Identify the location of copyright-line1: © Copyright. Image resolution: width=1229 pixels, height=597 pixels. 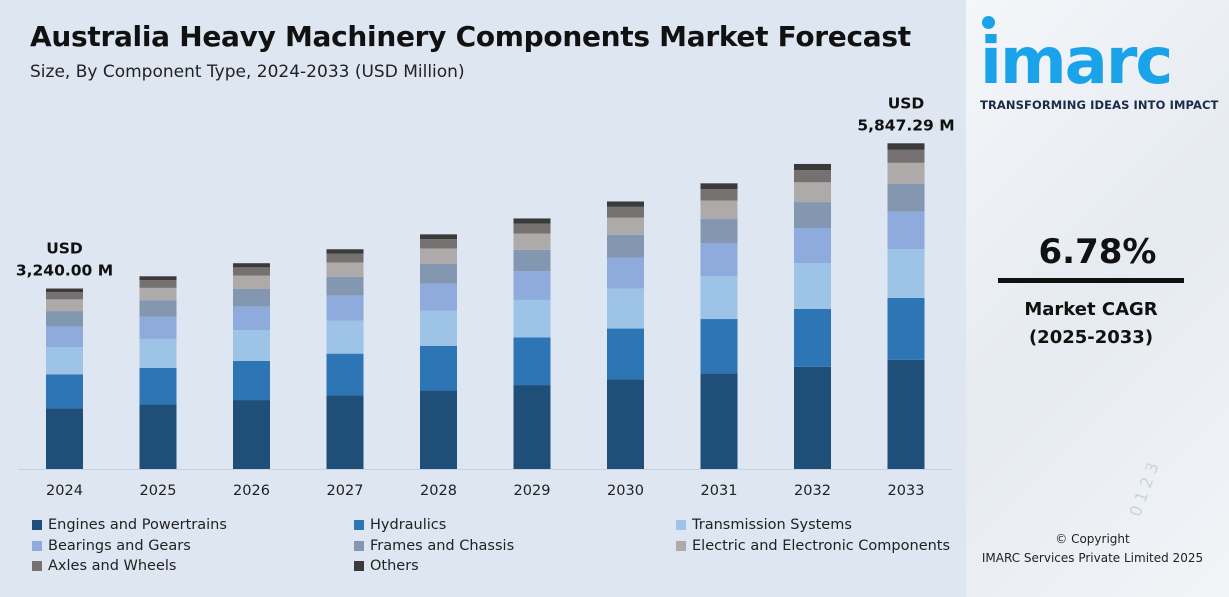
(1092, 539).